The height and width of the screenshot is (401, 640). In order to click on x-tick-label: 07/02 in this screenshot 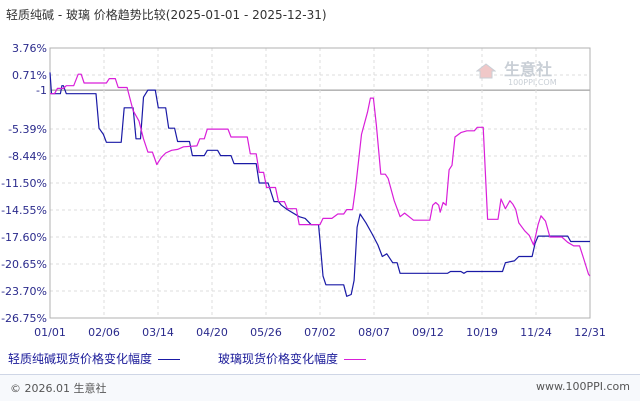, I will do `click(320, 332)`.